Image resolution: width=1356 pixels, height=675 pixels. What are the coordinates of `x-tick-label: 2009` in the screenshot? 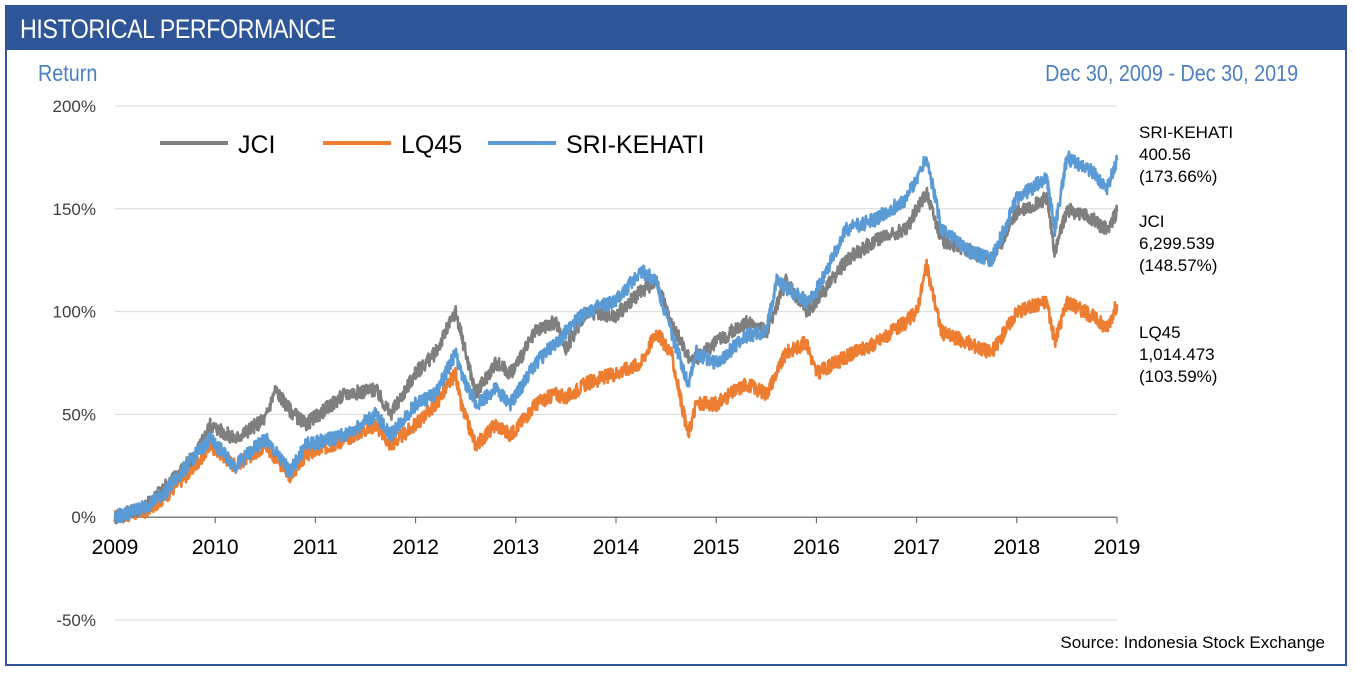 It's located at (115, 547).